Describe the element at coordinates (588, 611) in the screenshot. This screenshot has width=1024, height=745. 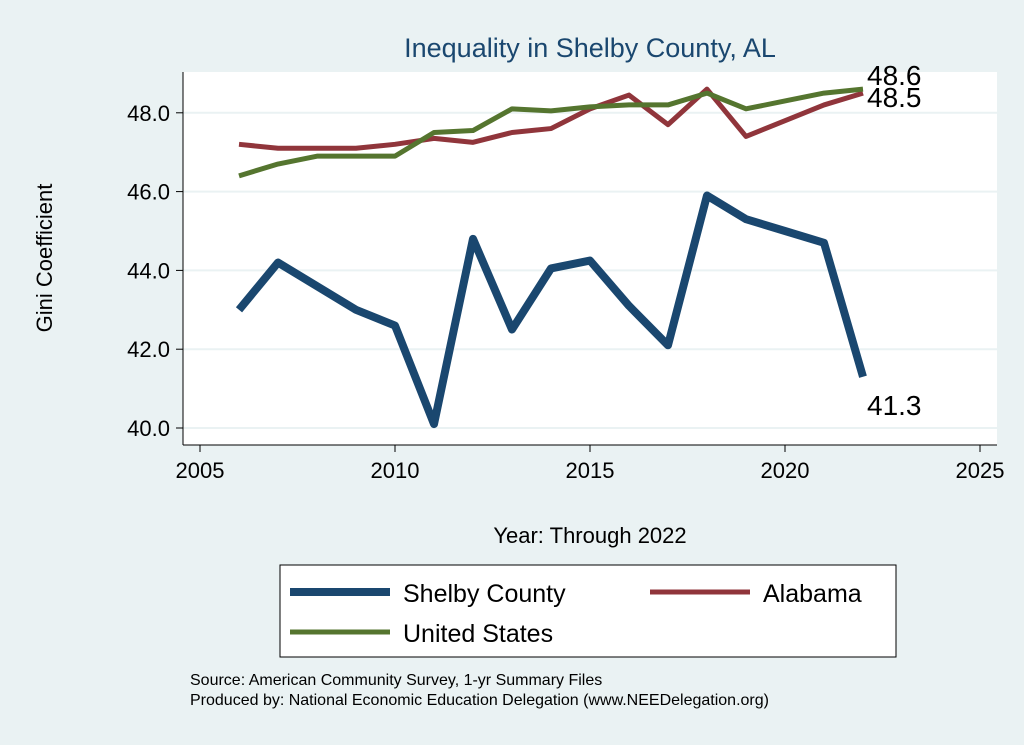
I see `legend: Shelby County Alabama United States` at that location.